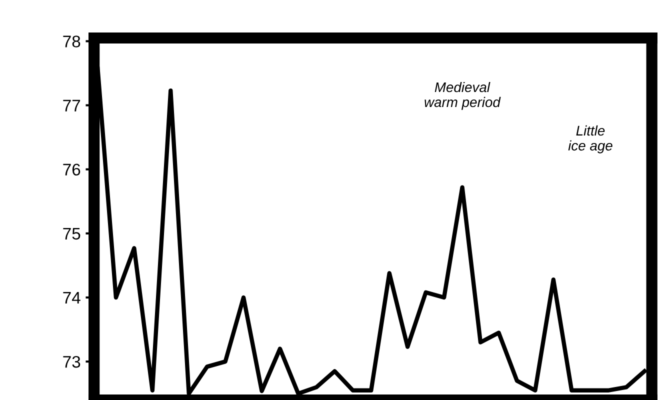 The image size is (672, 400). I want to click on y-tick-label: 77, so click(71, 106).